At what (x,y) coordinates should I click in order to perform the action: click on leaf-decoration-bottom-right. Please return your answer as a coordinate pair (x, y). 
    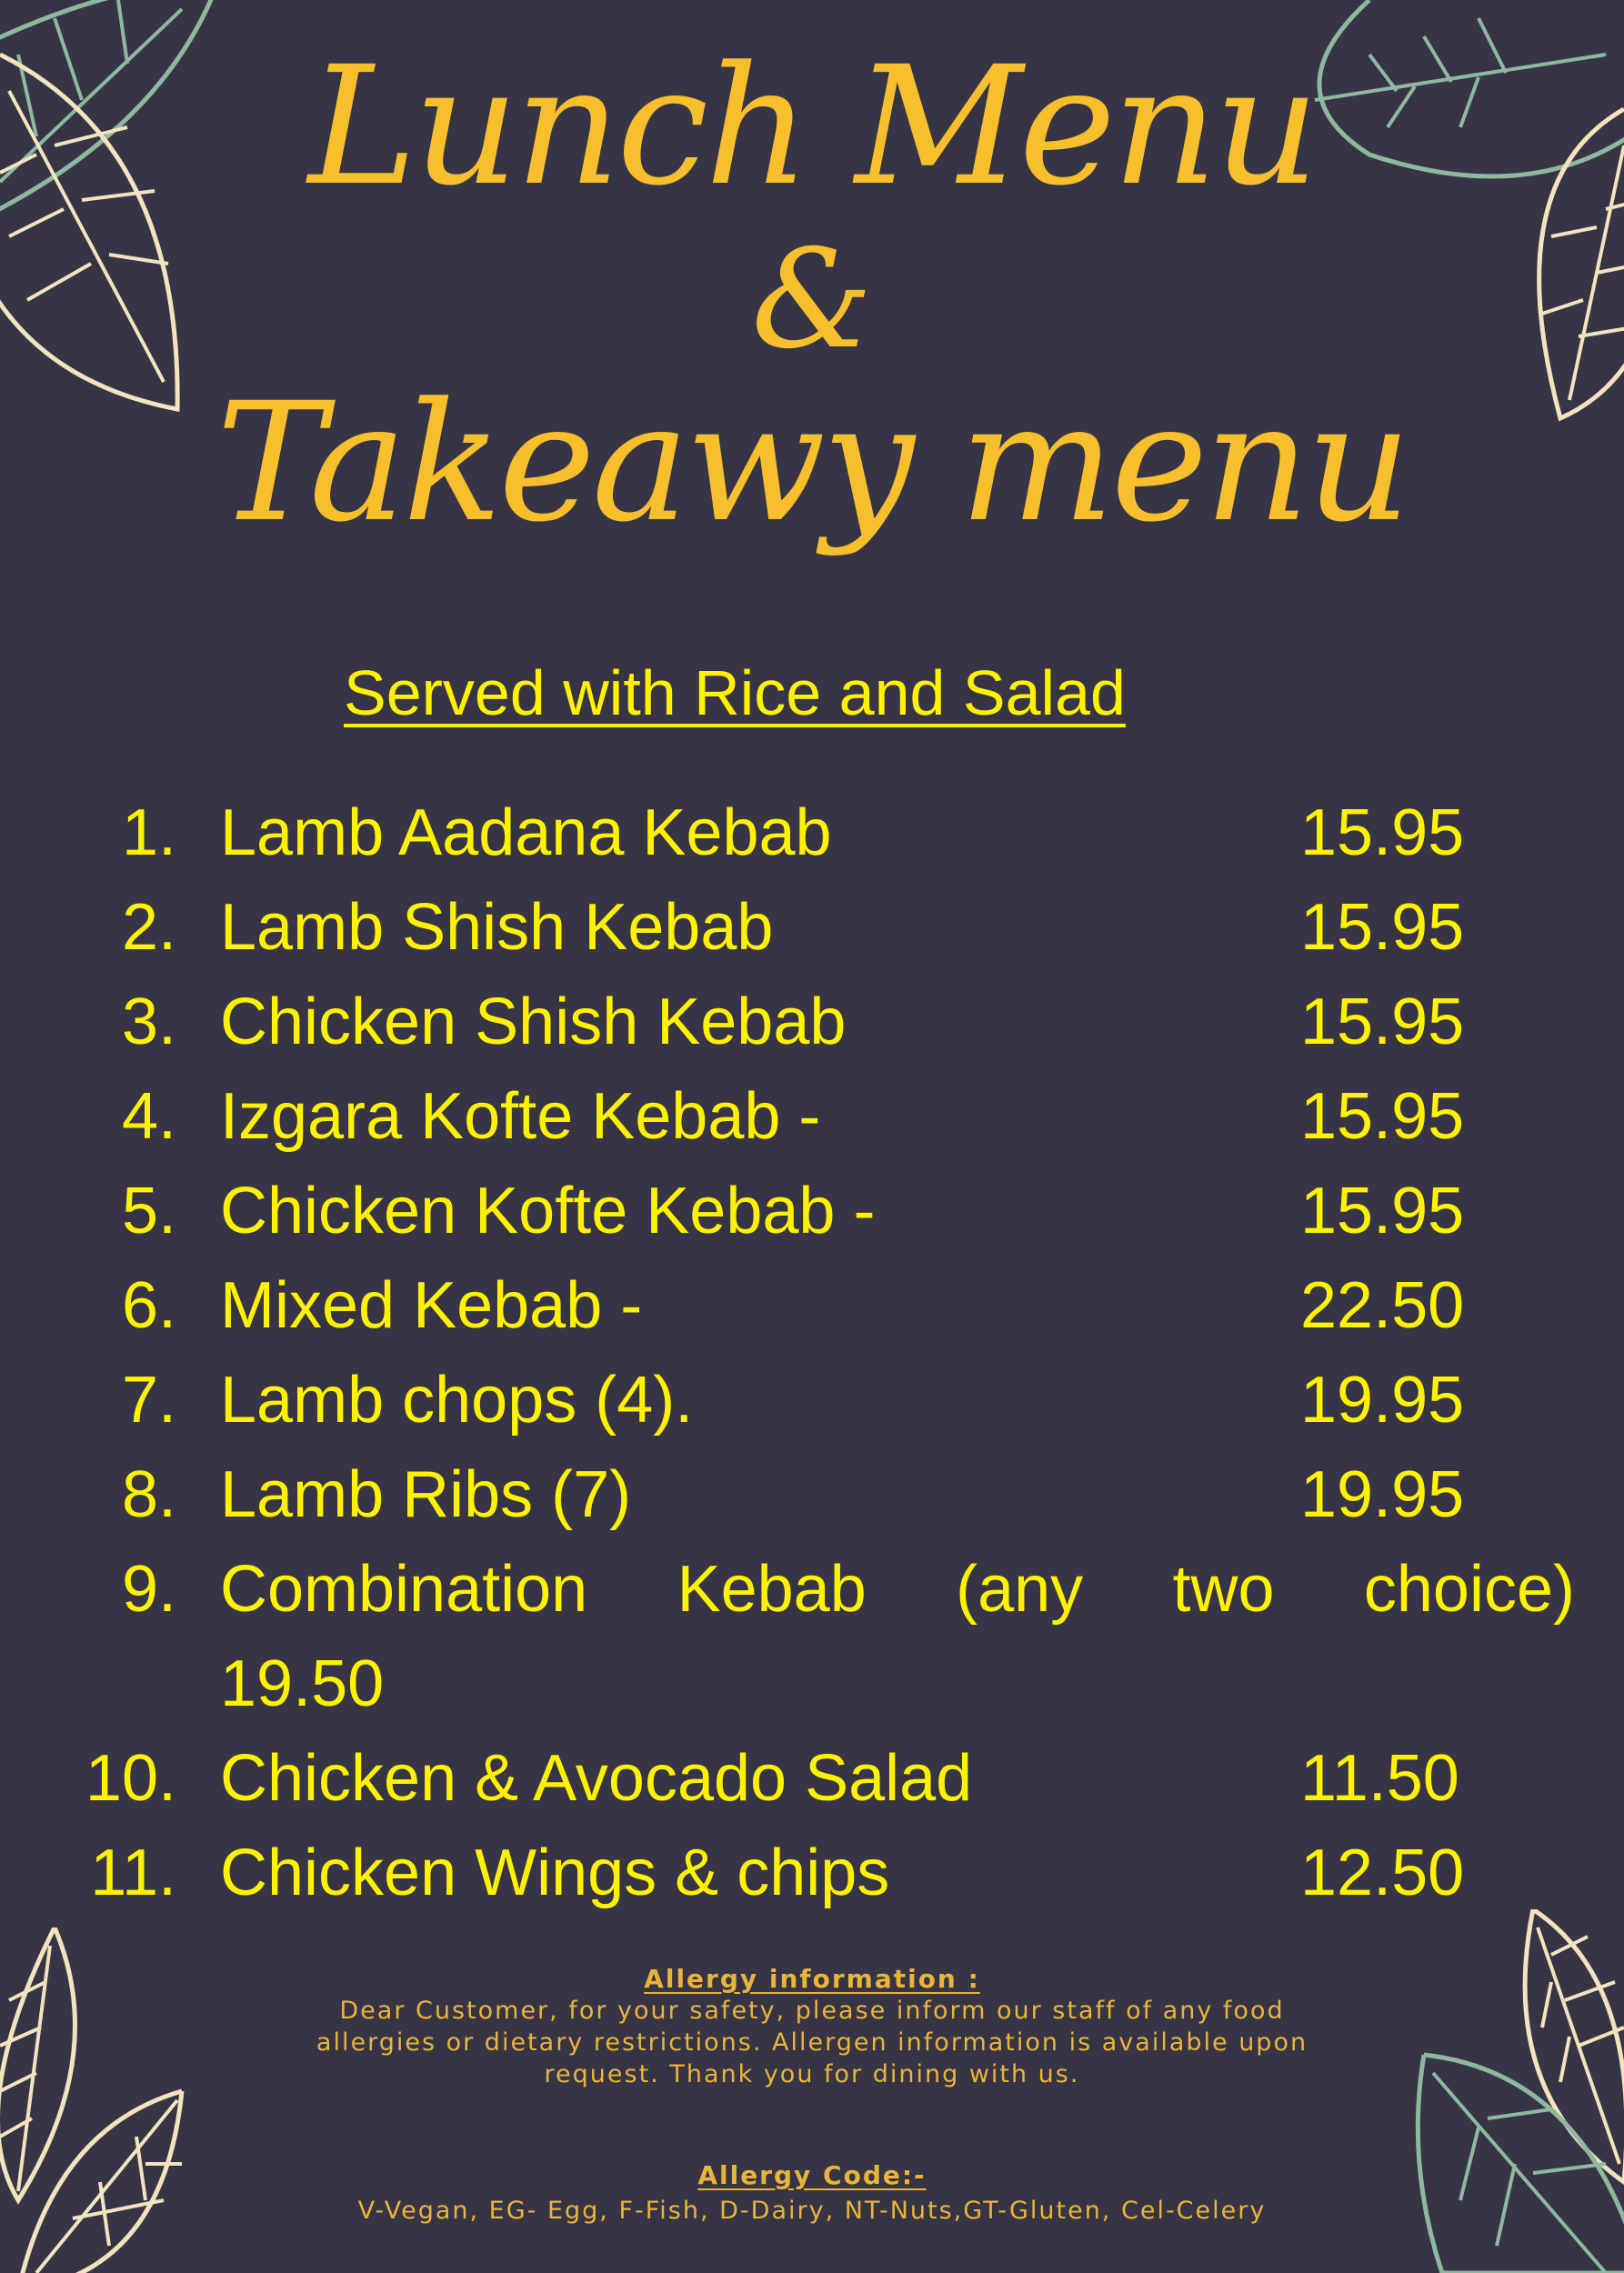
    Looking at the image, I should click on (1519, 2091).